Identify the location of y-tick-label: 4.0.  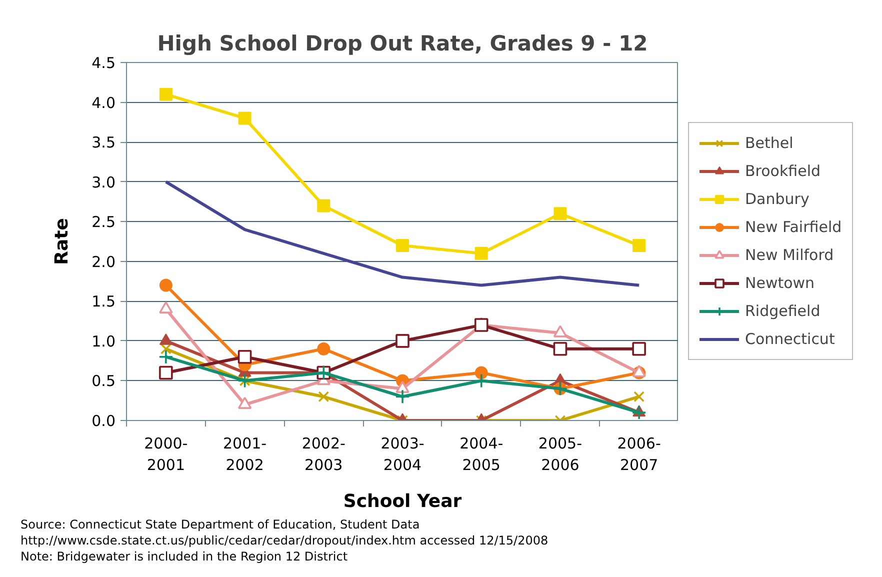
(104, 103).